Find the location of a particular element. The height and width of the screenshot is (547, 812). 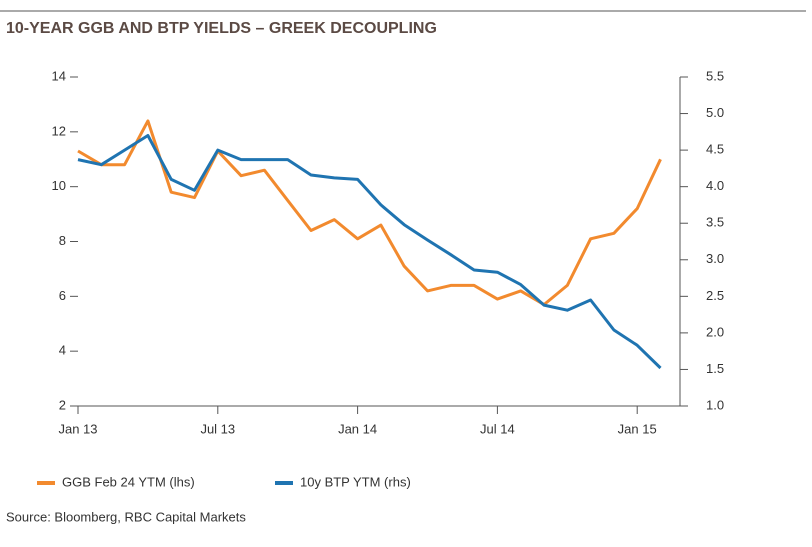

y-tick-label: 12 is located at coordinates (59, 130).